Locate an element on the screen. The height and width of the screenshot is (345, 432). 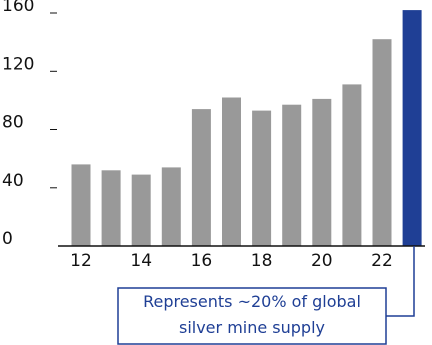
x-tick-label-12: 12 is located at coordinates (81, 261).